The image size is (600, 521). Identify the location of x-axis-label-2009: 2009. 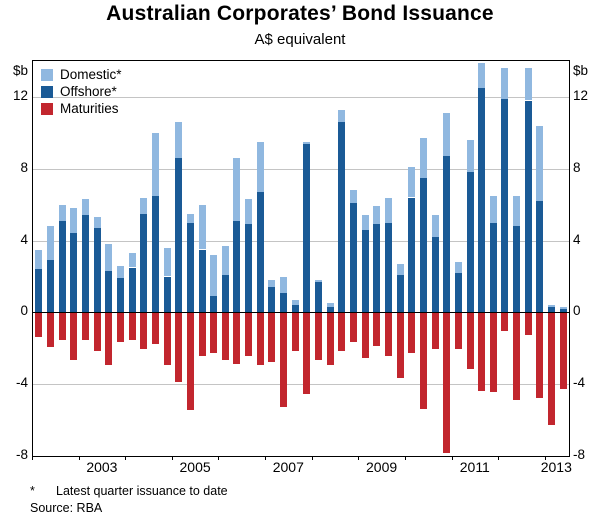
(382, 467).